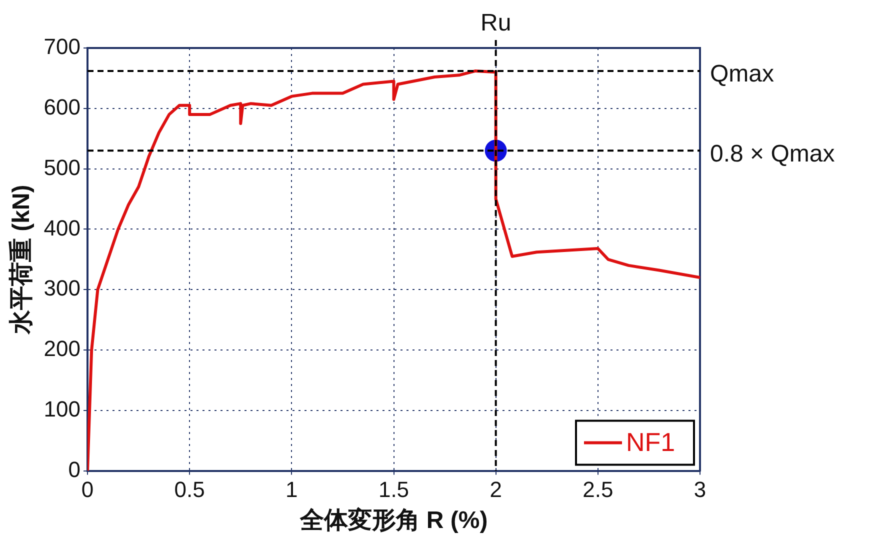  Describe the element at coordinates (62, 107) in the screenshot. I see `y-tick-label: 600` at that location.